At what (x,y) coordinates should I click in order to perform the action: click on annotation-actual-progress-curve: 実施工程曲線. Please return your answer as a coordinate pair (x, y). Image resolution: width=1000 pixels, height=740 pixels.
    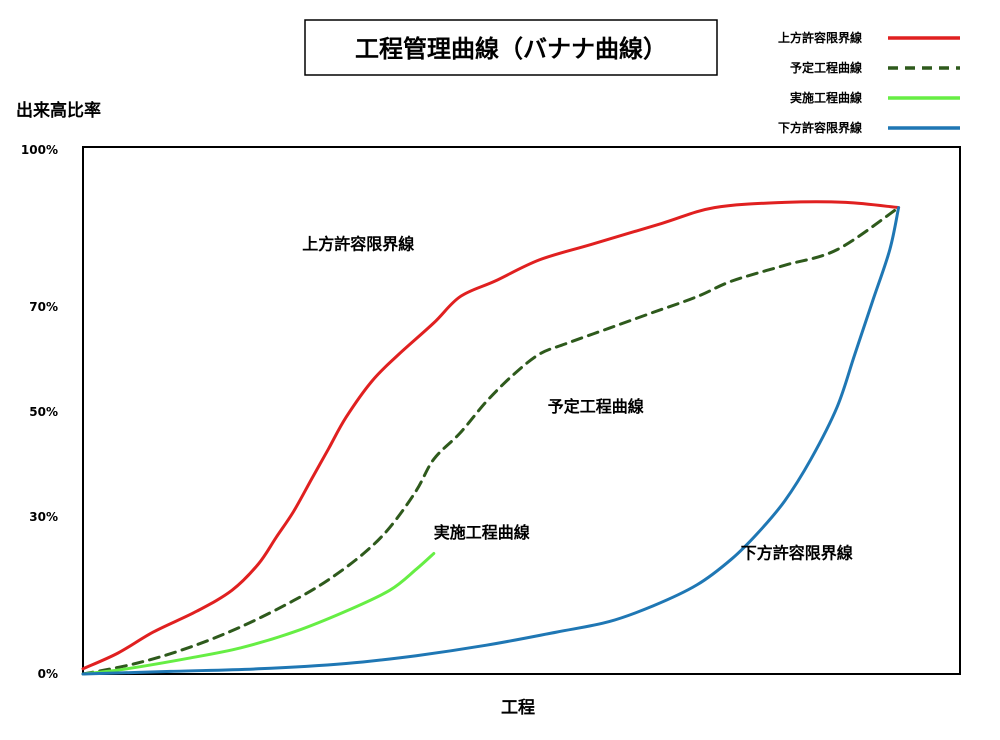
    Looking at the image, I should click on (482, 532).